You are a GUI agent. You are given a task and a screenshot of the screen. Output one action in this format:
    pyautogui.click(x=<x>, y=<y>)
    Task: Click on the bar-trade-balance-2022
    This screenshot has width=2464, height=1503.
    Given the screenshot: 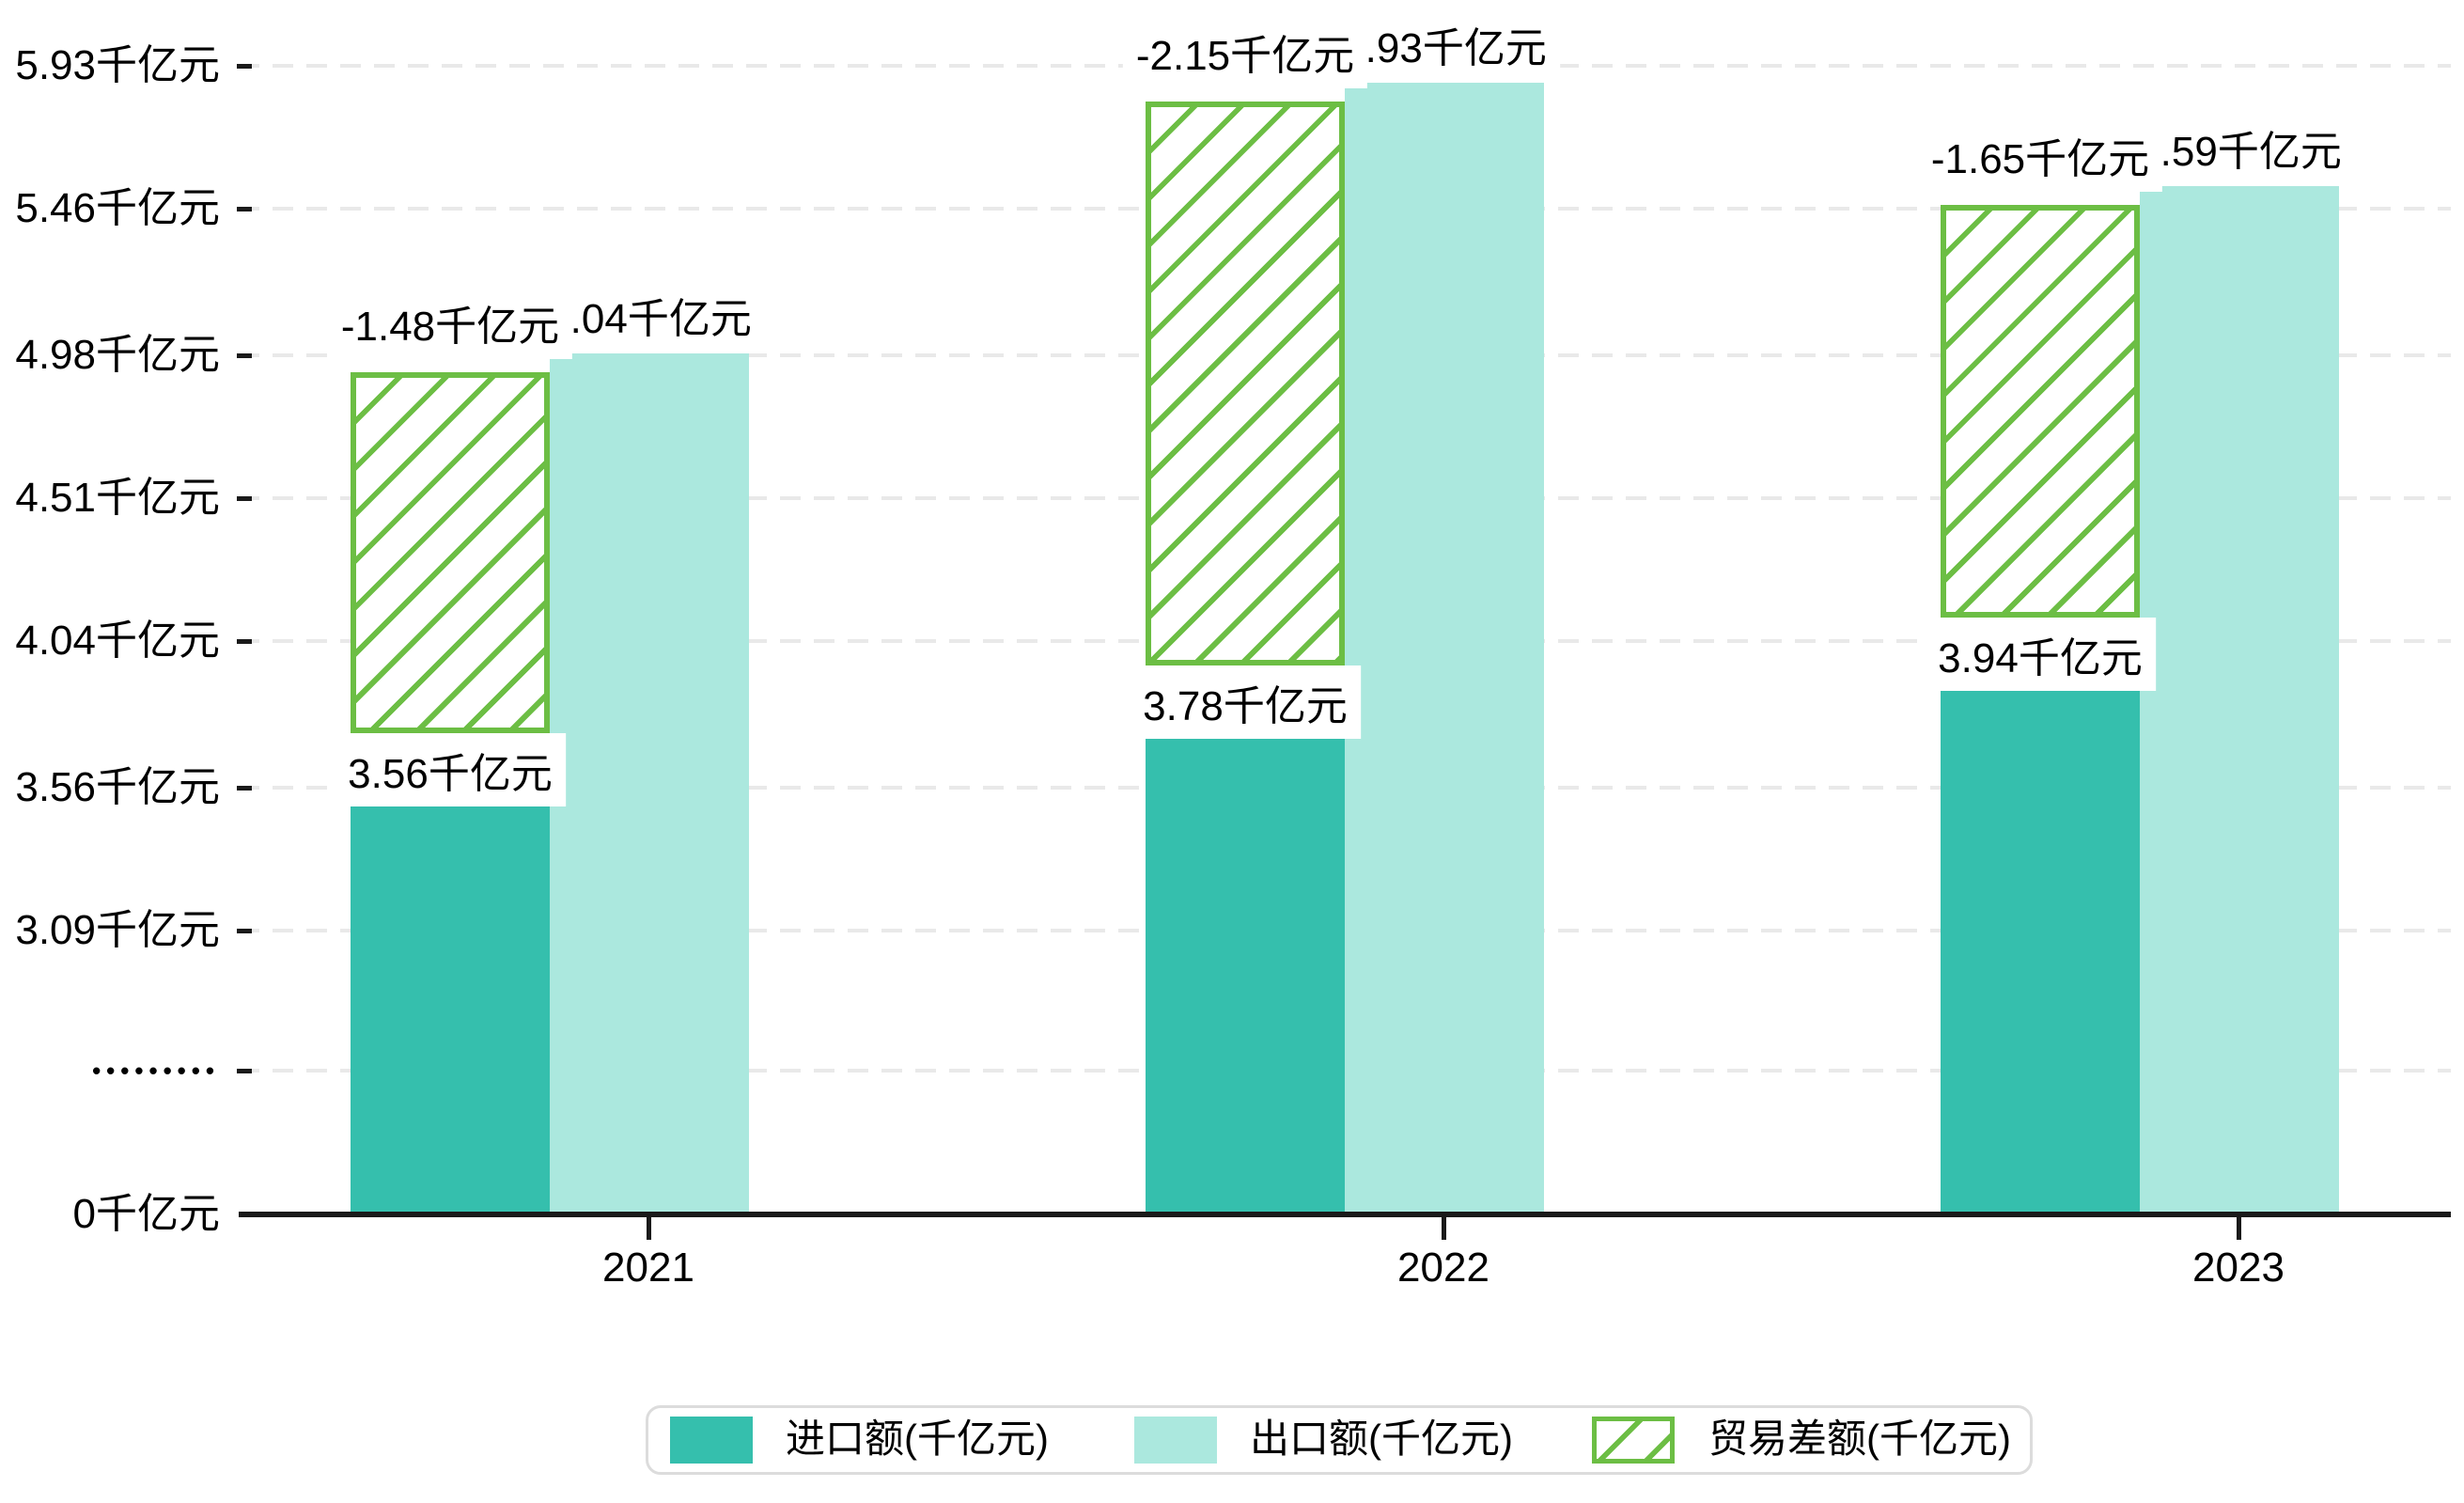 What is the action you would take?
    pyautogui.click(x=1245, y=383)
    